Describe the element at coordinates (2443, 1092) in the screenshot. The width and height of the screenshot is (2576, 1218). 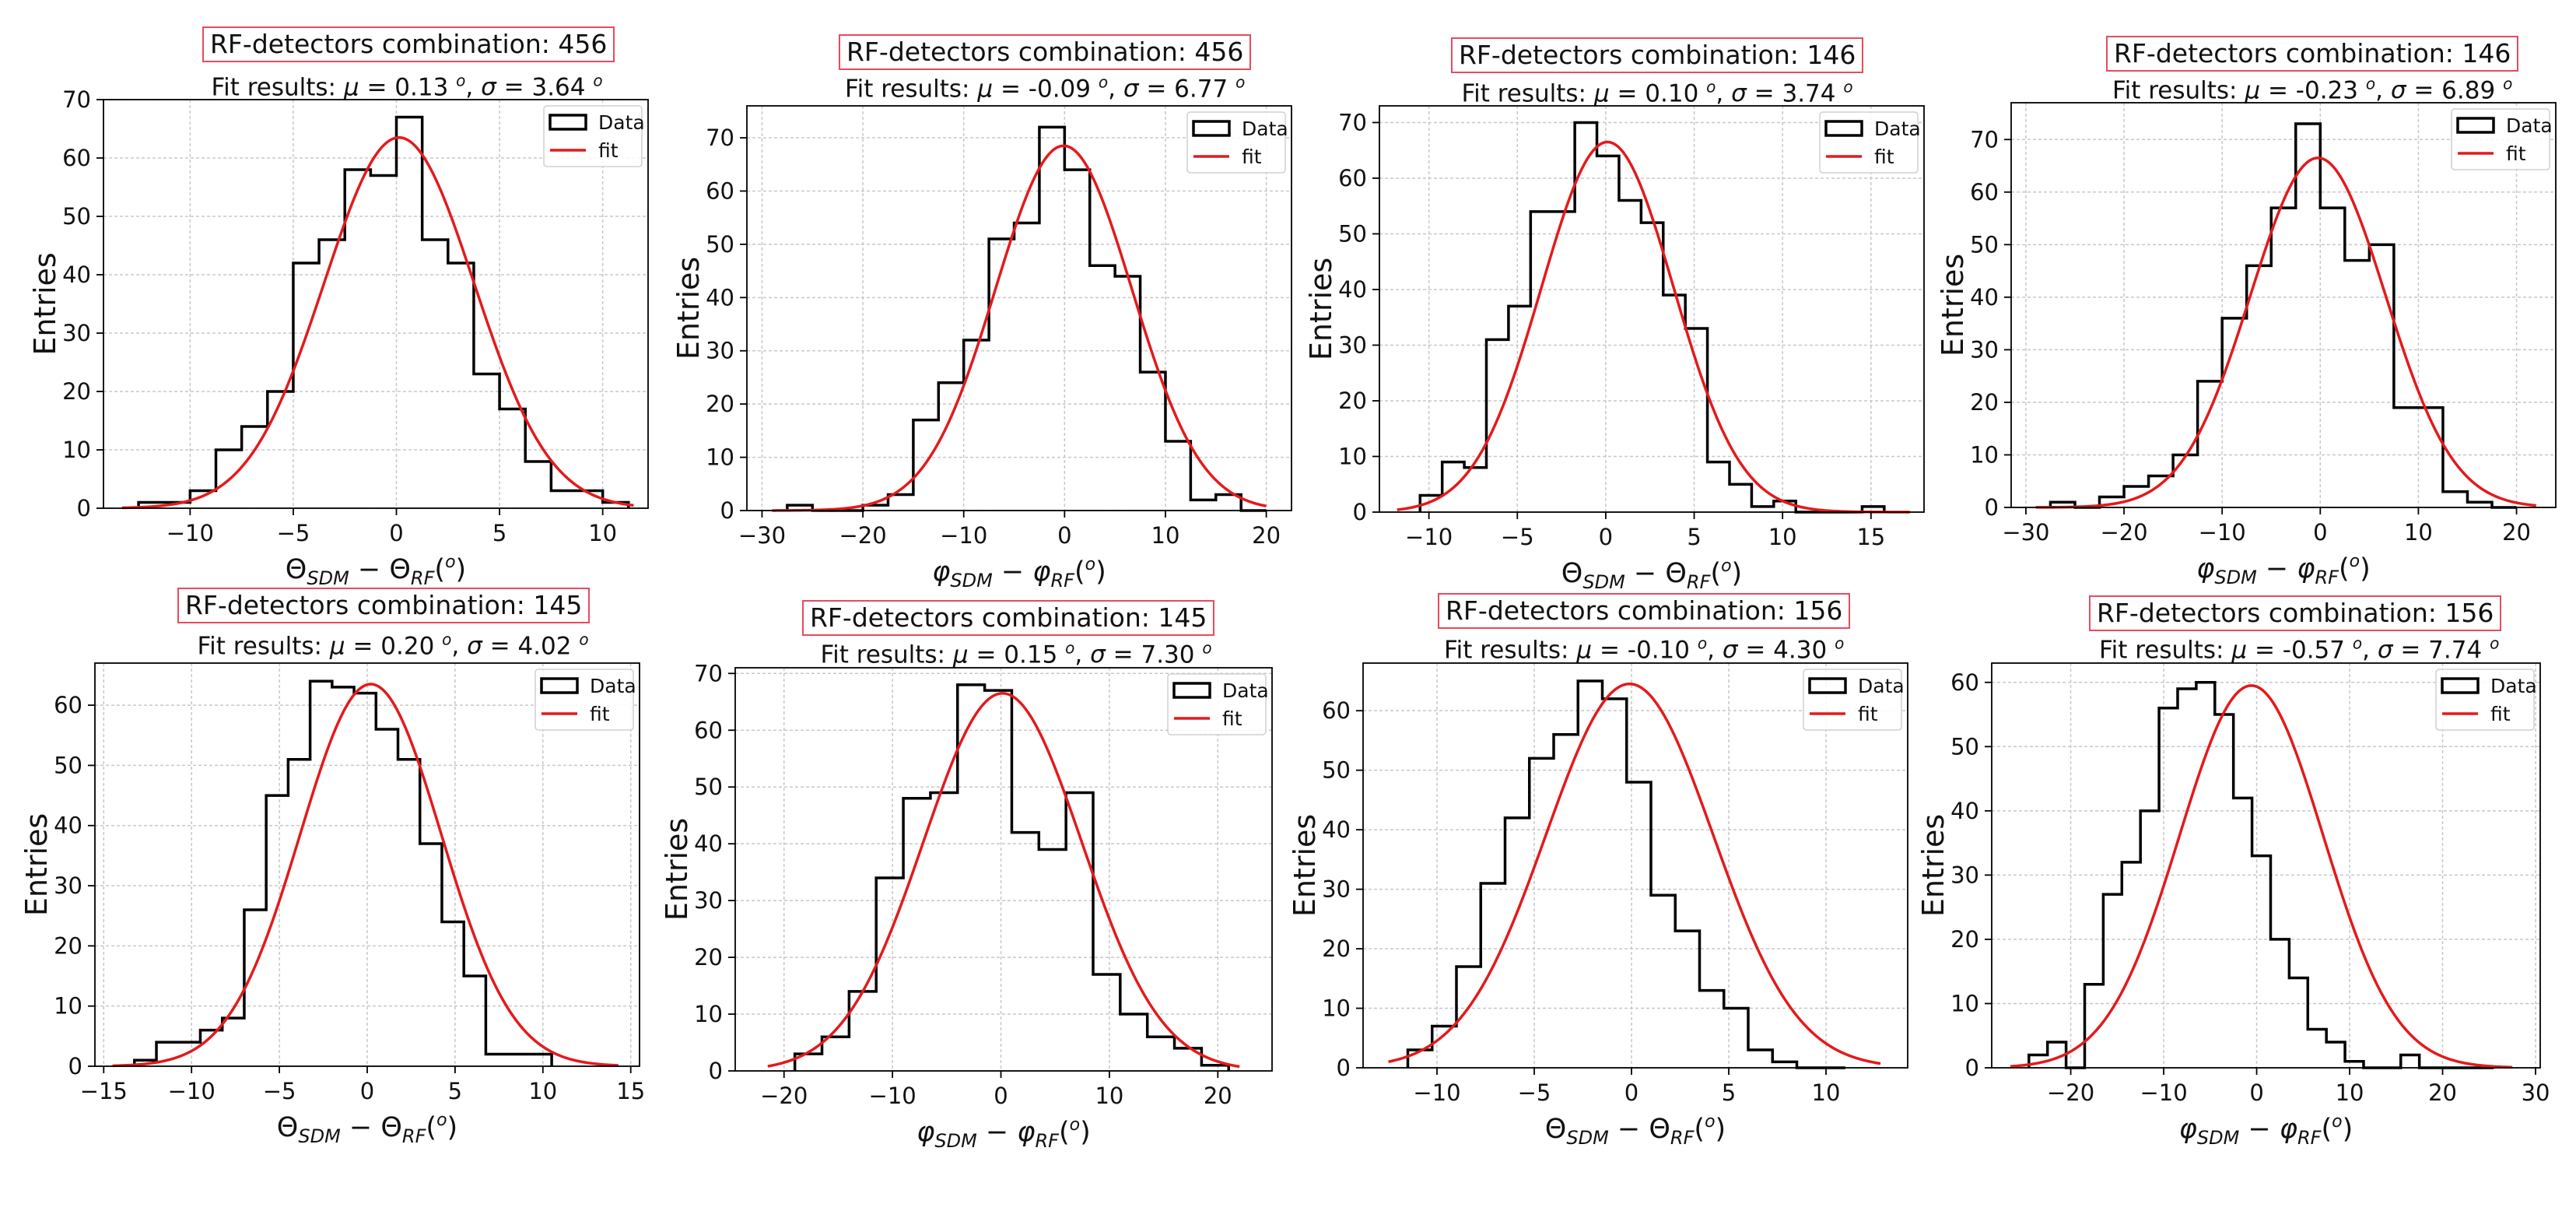
I see `x-tick-label: 20` at that location.